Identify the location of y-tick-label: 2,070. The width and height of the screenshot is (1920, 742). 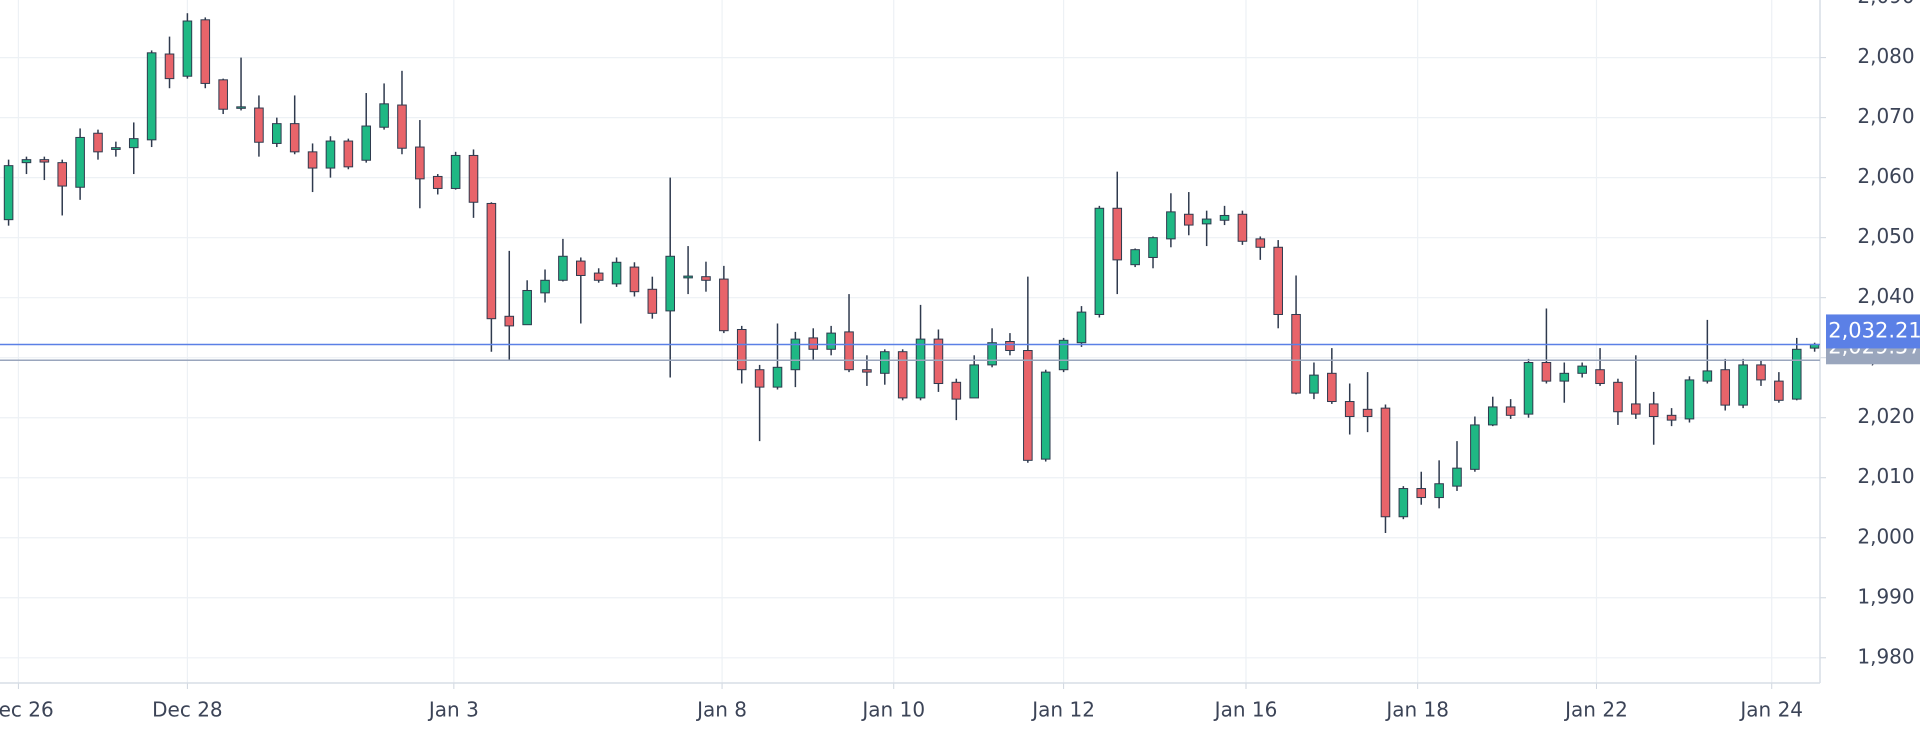
(1885, 116).